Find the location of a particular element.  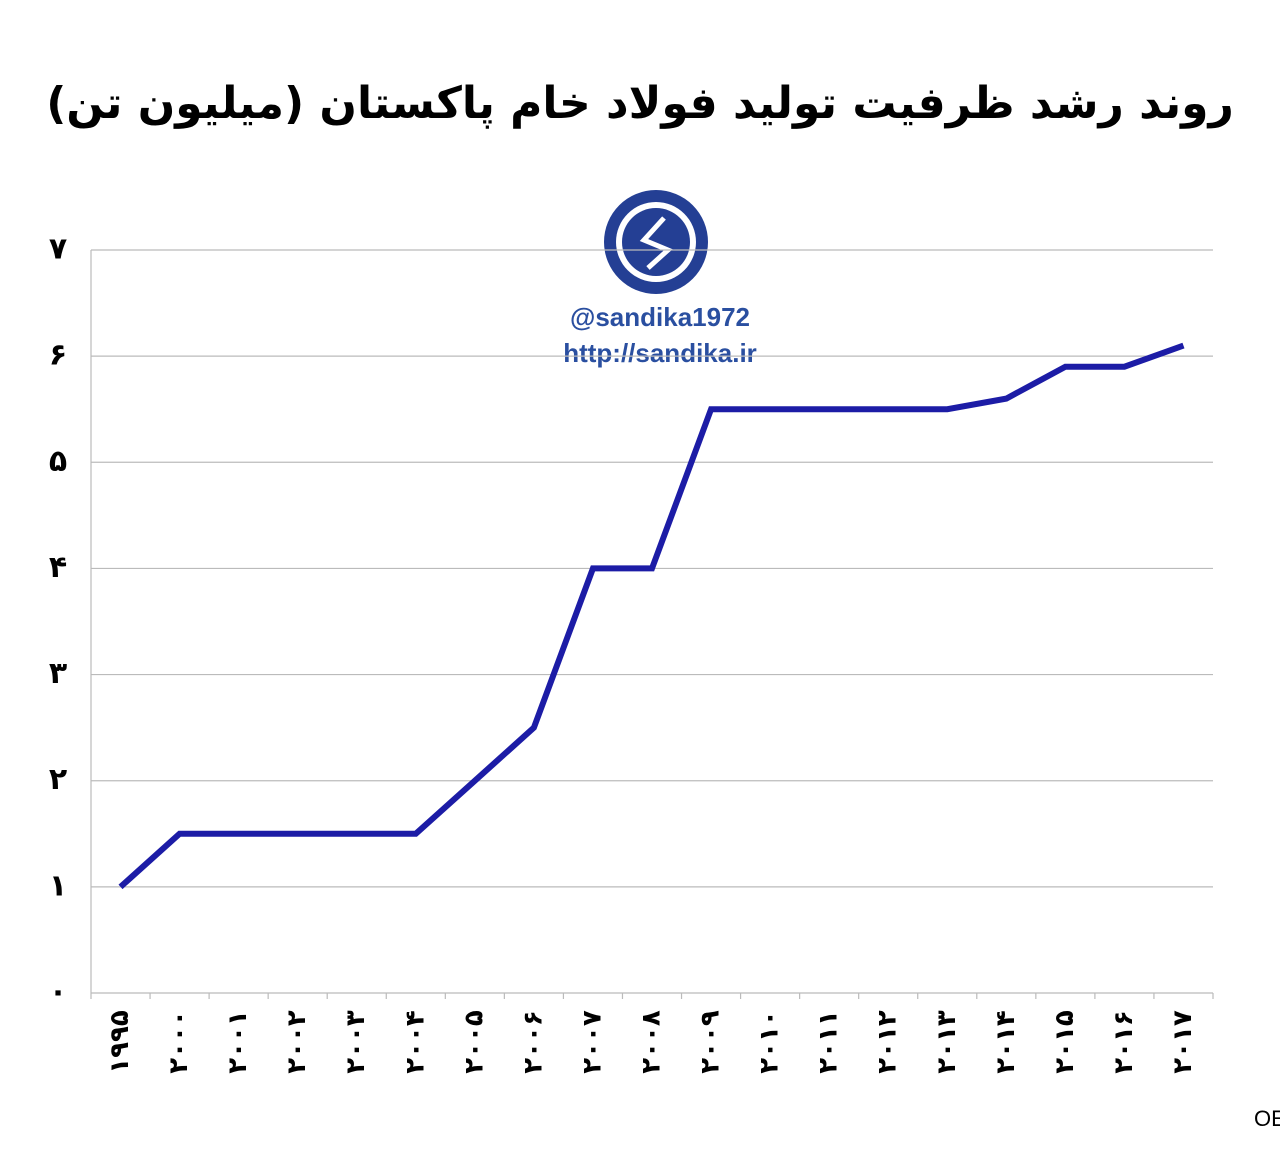

x-tick-label: ۲۰۱۵ is located at coordinates (1065, 1042).